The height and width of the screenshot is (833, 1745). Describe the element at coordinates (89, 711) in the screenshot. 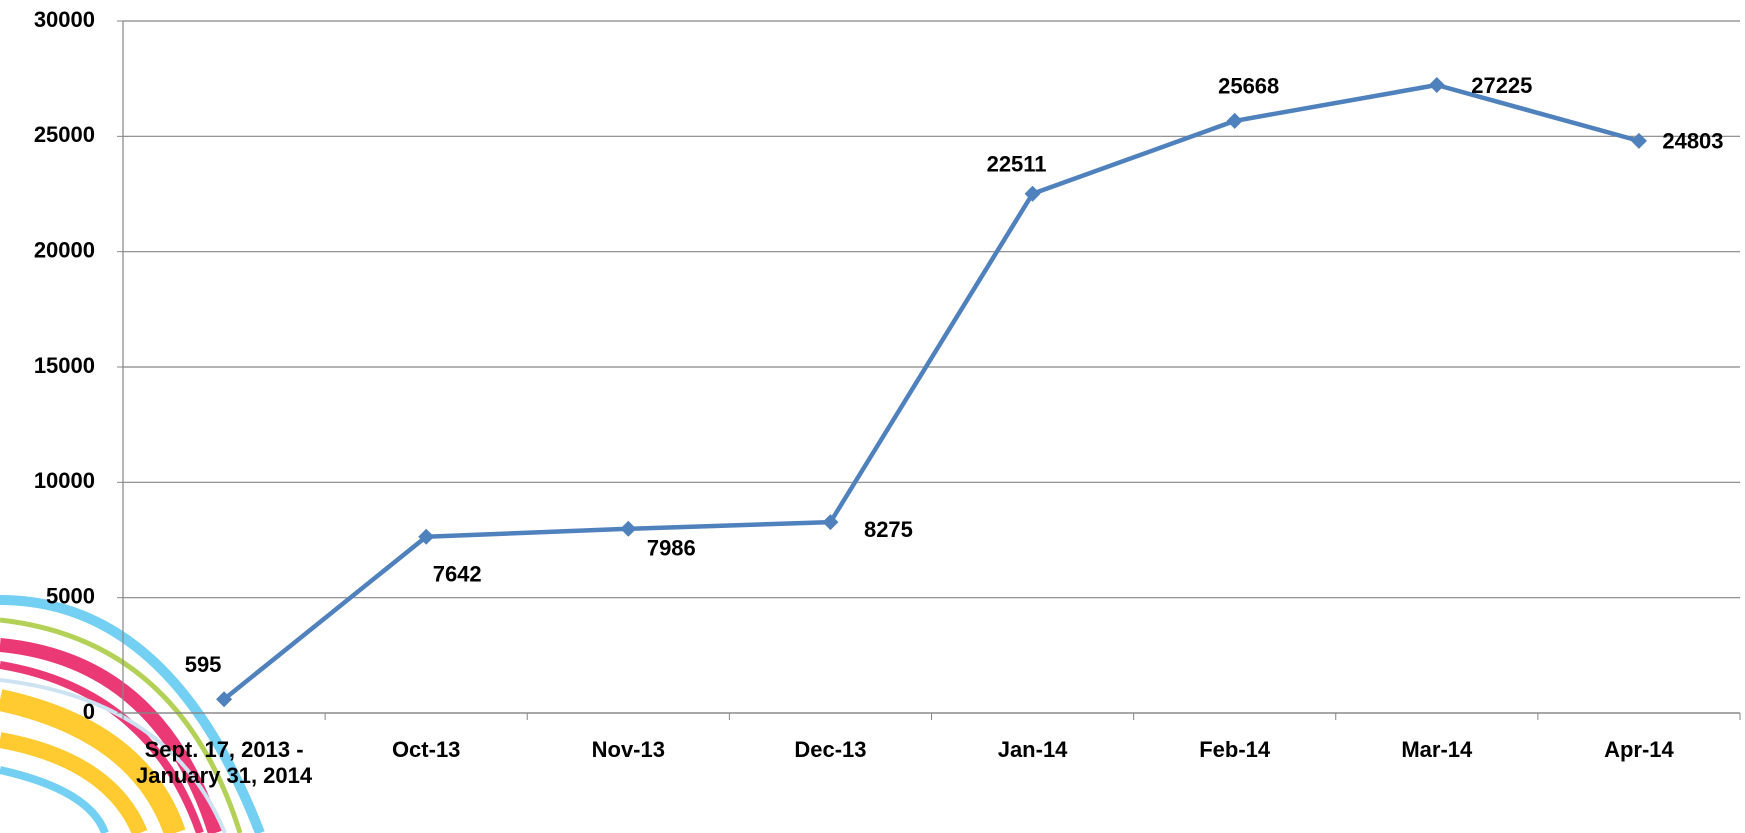

I see `y-tick-label: 0` at that location.